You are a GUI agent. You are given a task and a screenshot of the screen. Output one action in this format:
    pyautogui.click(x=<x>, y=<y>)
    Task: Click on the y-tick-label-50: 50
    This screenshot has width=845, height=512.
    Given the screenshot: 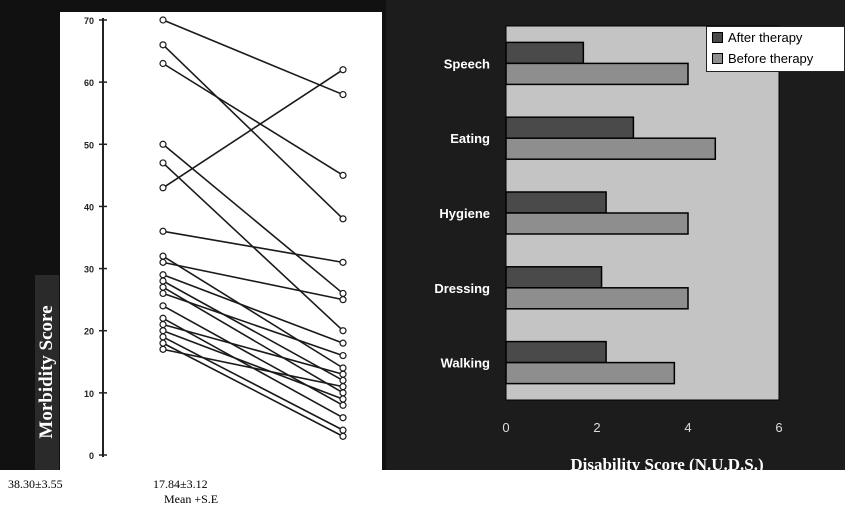 What is the action you would take?
    pyautogui.click(x=89, y=145)
    